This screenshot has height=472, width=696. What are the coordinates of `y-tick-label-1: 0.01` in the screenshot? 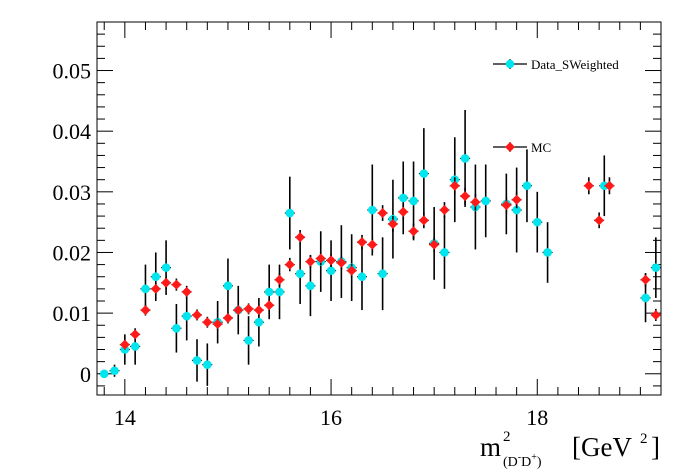 It's located at (72, 313).